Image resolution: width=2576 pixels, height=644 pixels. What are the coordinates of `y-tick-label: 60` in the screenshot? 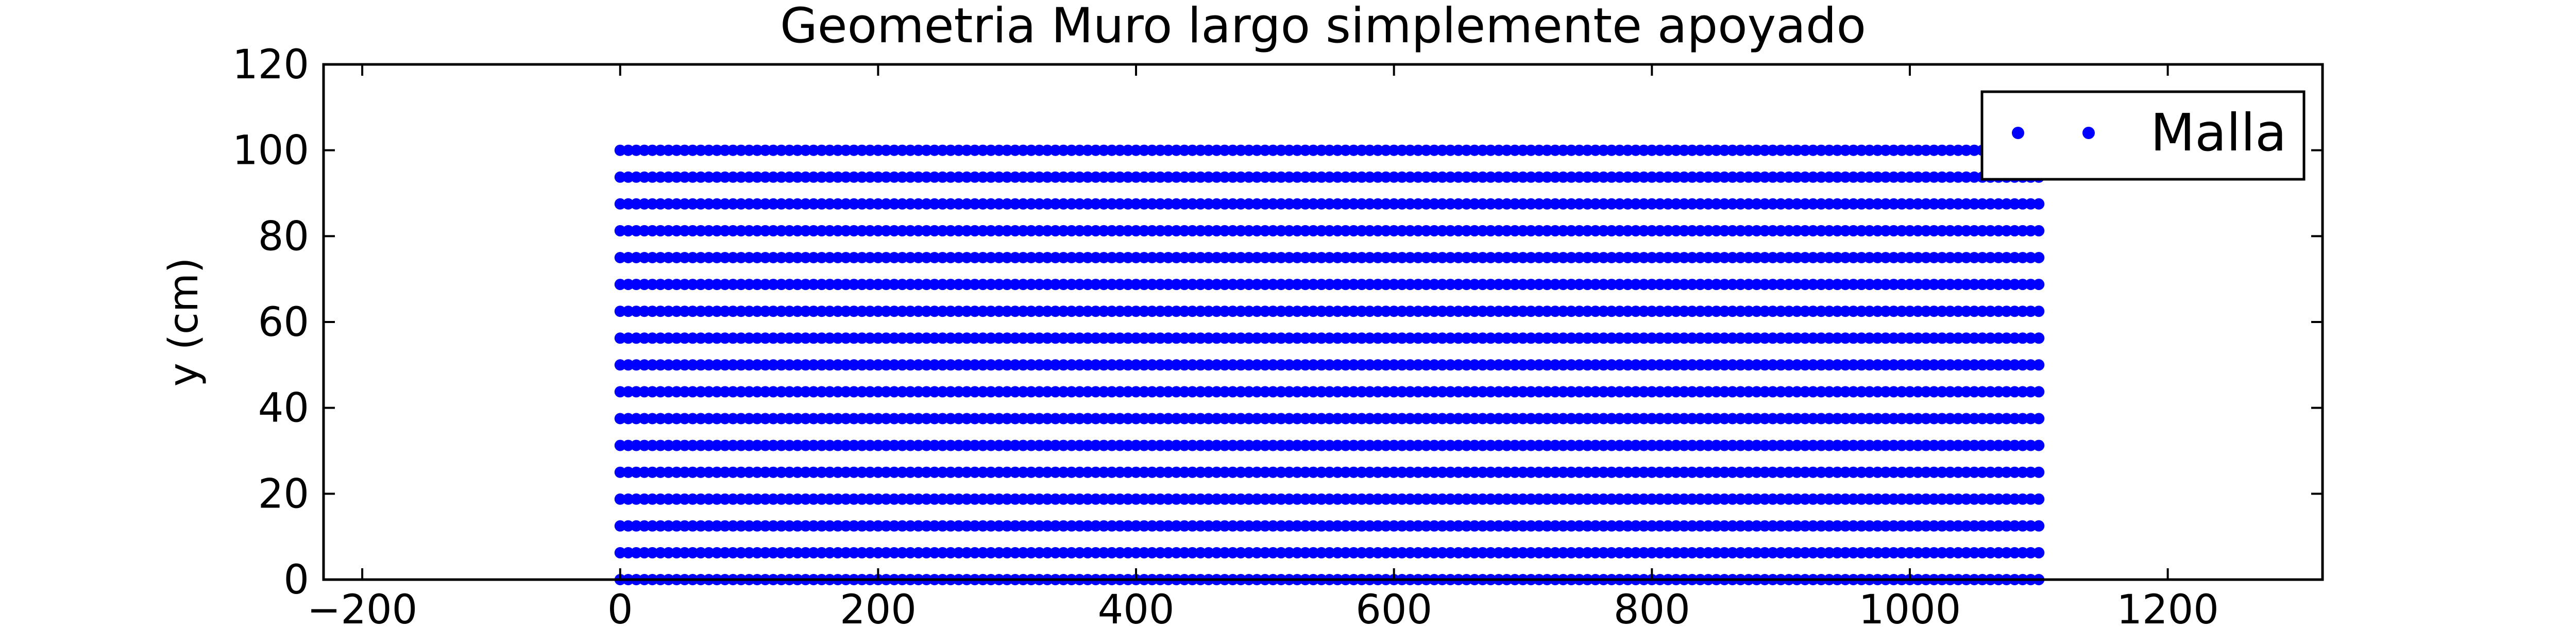 It's located at (283, 322).